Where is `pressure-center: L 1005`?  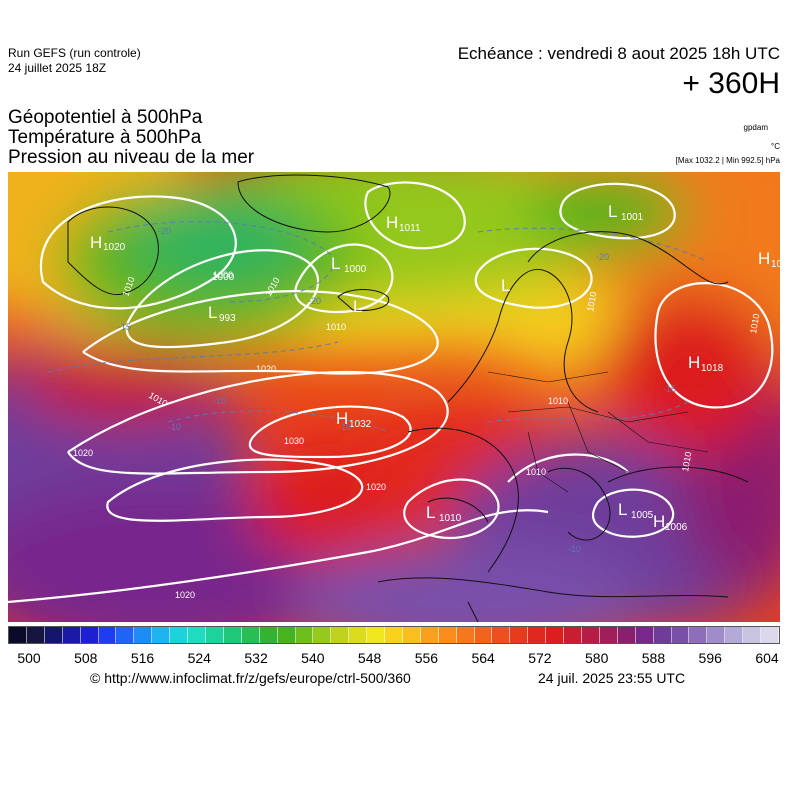
pressure-center: L 1005 is located at coordinates (636, 510).